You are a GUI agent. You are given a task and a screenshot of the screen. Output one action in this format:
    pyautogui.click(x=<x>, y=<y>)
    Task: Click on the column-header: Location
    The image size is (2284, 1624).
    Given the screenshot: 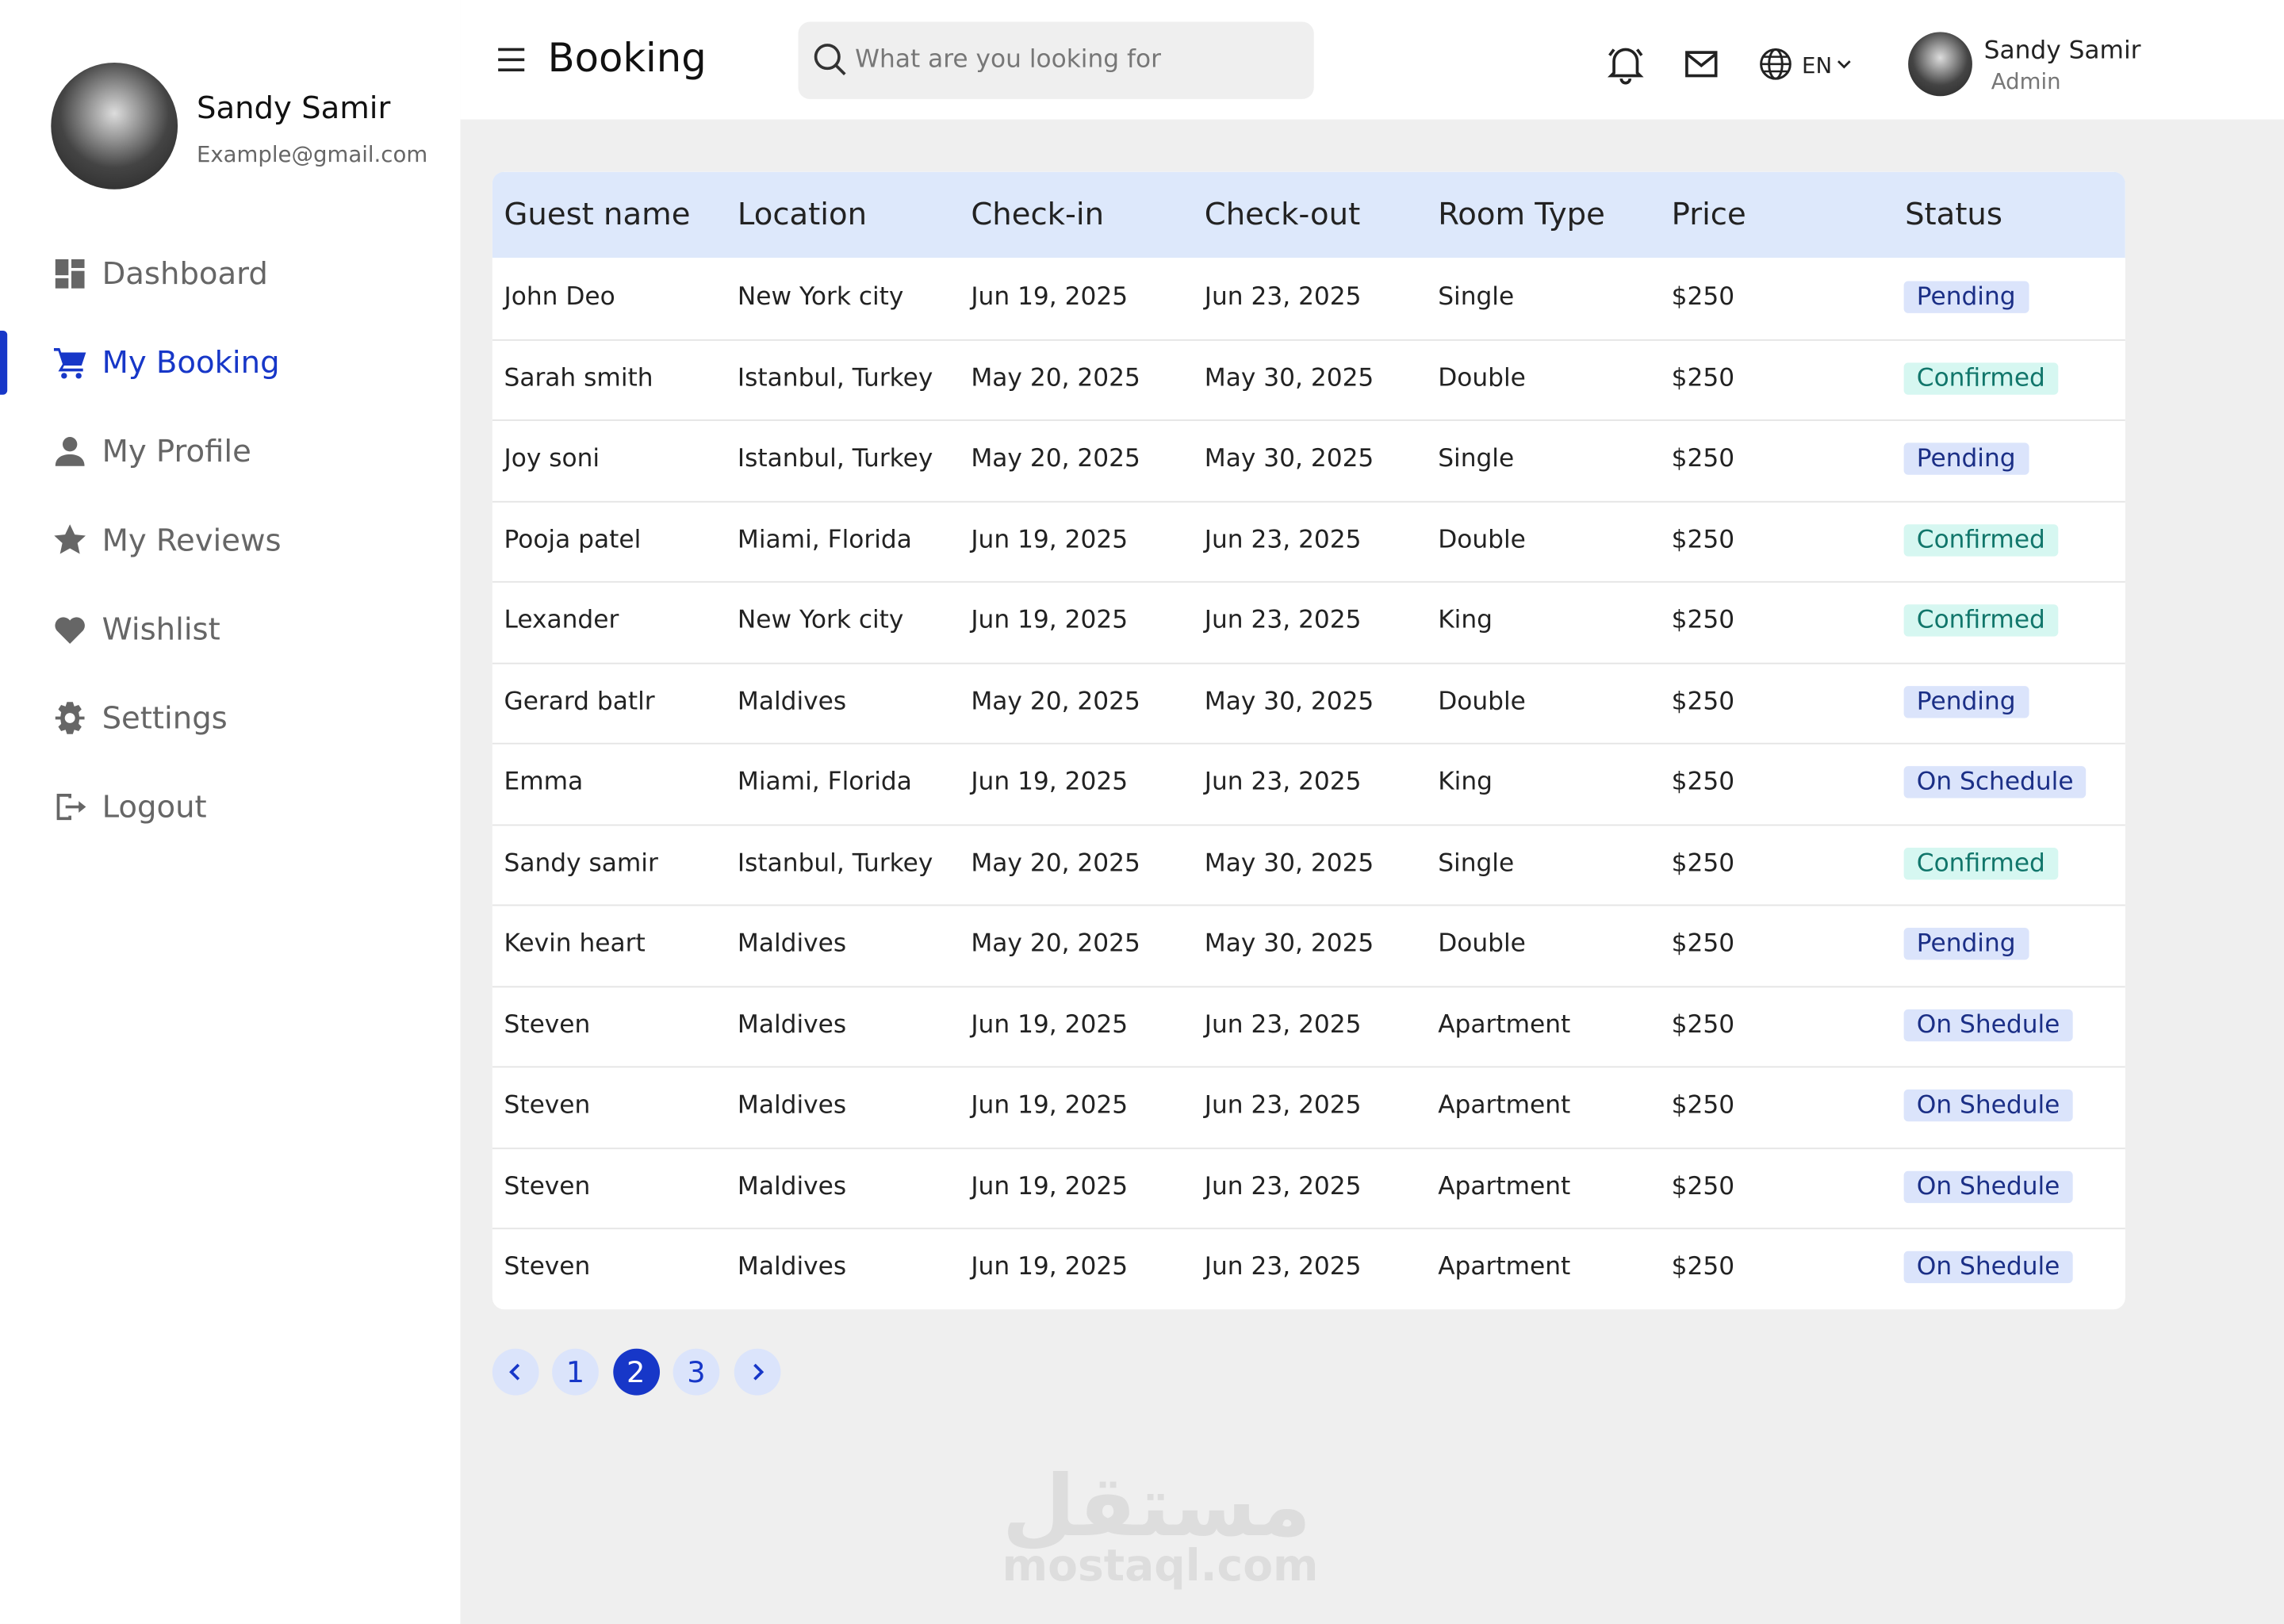 What is the action you would take?
    pyautogui.click(x=802, y=214)
    